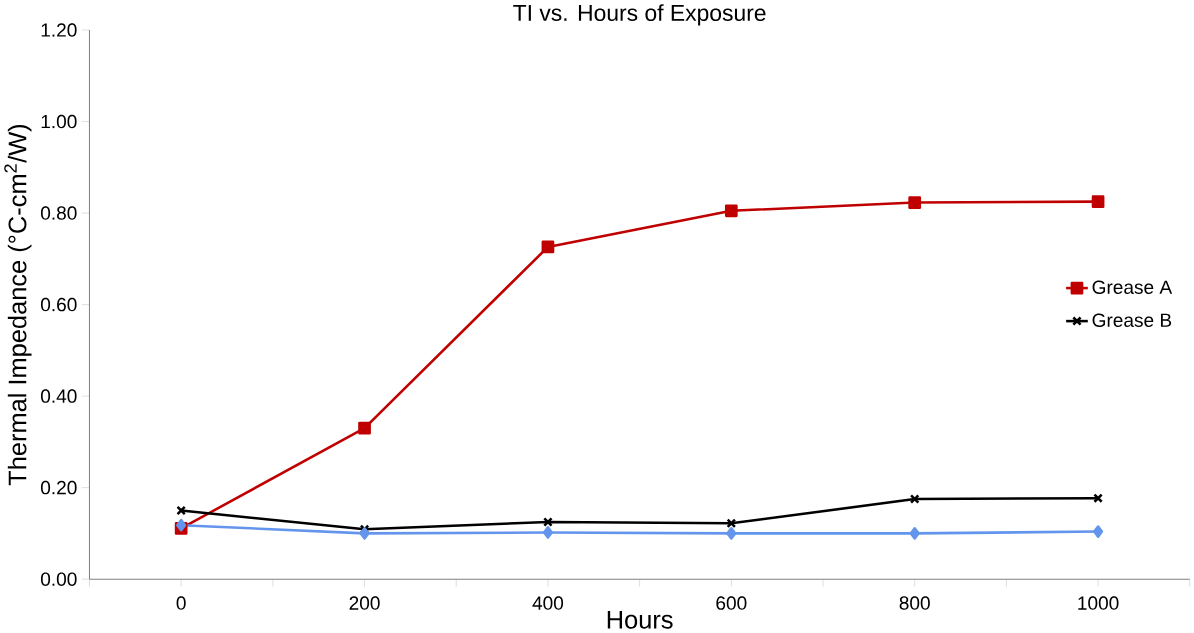 This screenshot has height=633, width=1194. I want to click on x-tick-label: 0, so click(181, 603).